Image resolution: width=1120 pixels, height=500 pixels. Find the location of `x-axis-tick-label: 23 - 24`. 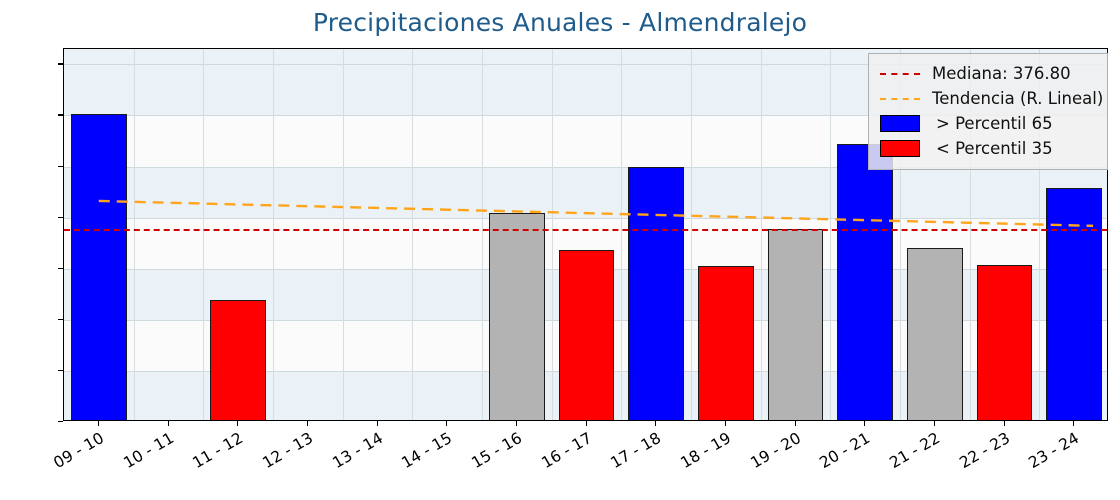

x-axis-tick-label: 23 - 24 is located at coordinates (1054, 451).